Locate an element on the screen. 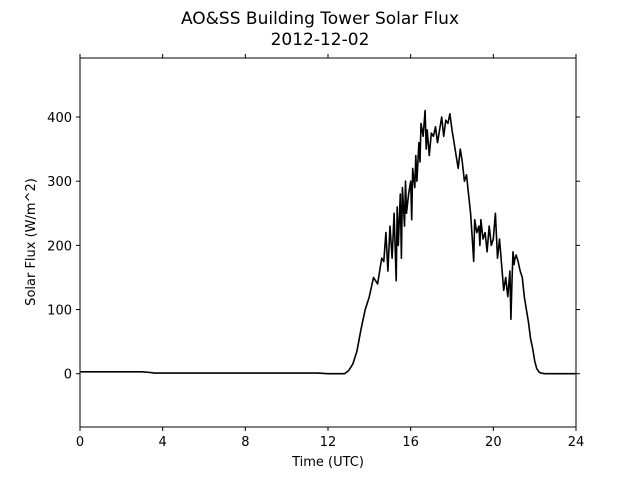 The width and height of the screenshot is (640, 480). chart-title: AO&SS Building Tower Solar Flux is located at coordinates (320, 19).